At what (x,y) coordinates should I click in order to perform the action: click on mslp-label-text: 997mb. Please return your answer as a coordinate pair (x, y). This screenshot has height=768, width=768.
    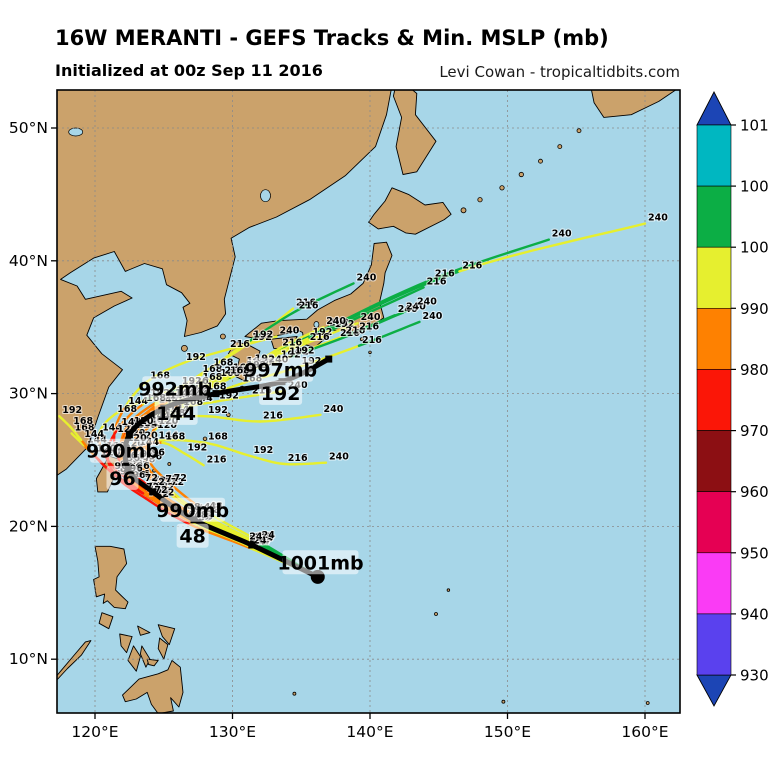
    Looking at the image, I should click on (280, 371).